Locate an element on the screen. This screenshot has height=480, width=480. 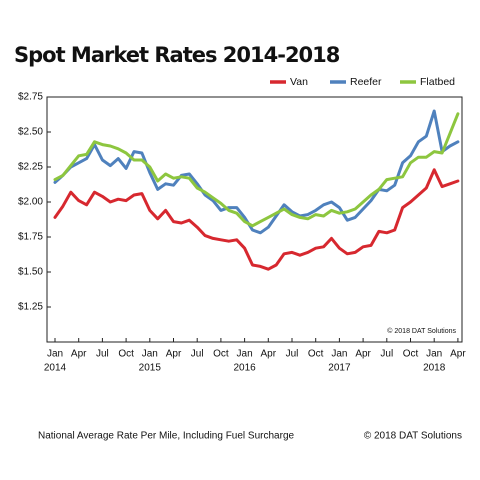
y-tick-label: $2.25 is located at coordinates (30, 167).